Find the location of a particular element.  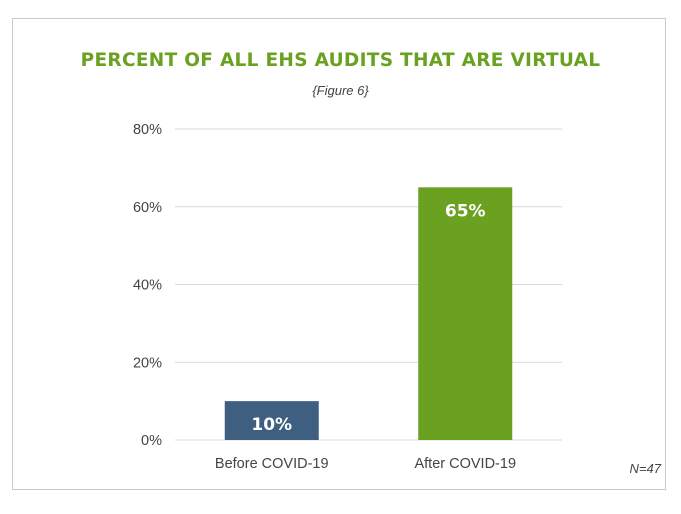

sample-size-note: N=47 is located at coordinates (645, 468).